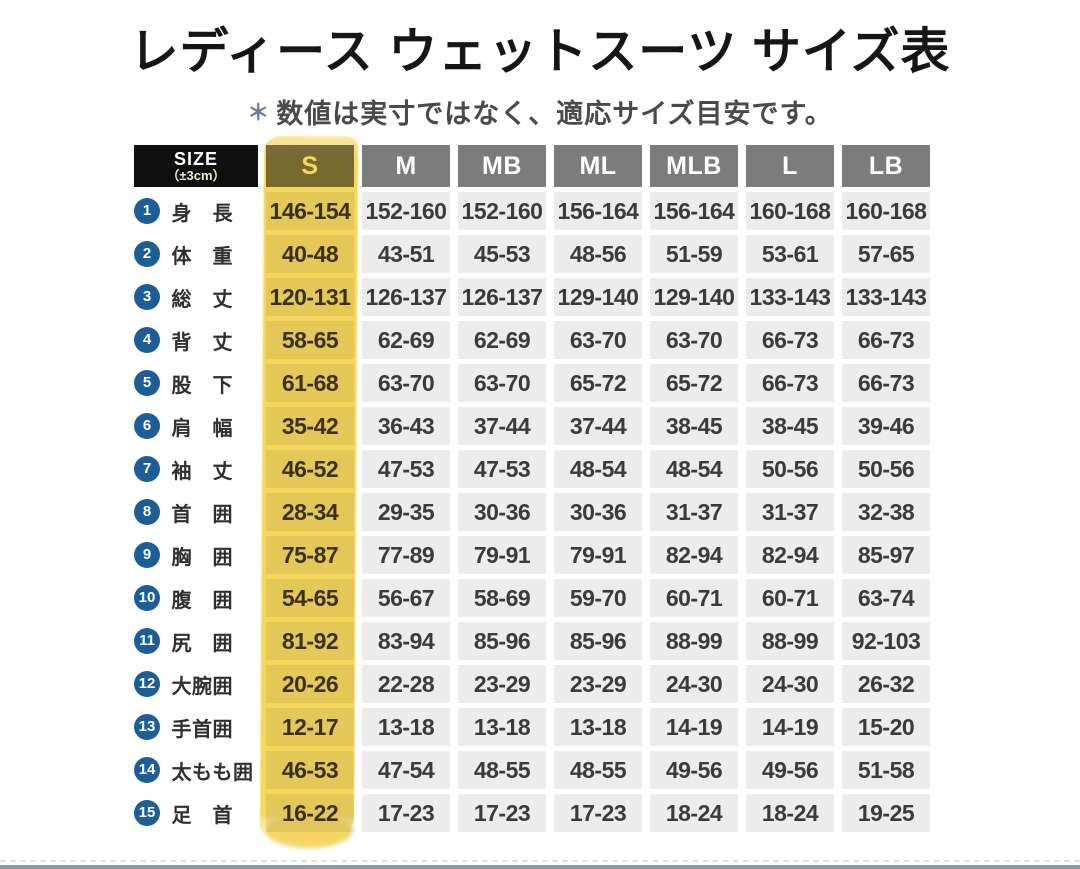 The height and width of the screenshot is (869, 1080). I want to click on row-label-cell: 7 袖 丈, so click(196, 469).